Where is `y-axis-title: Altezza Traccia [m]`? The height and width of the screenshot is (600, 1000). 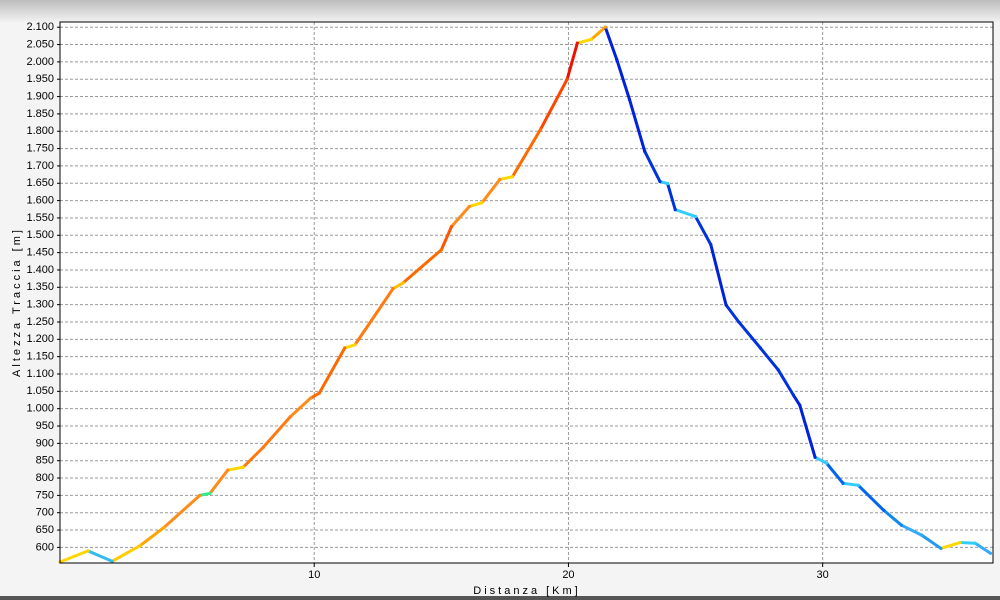 y-axis-title: Altezza Traccia [m] is located at coordinates (17, 302).